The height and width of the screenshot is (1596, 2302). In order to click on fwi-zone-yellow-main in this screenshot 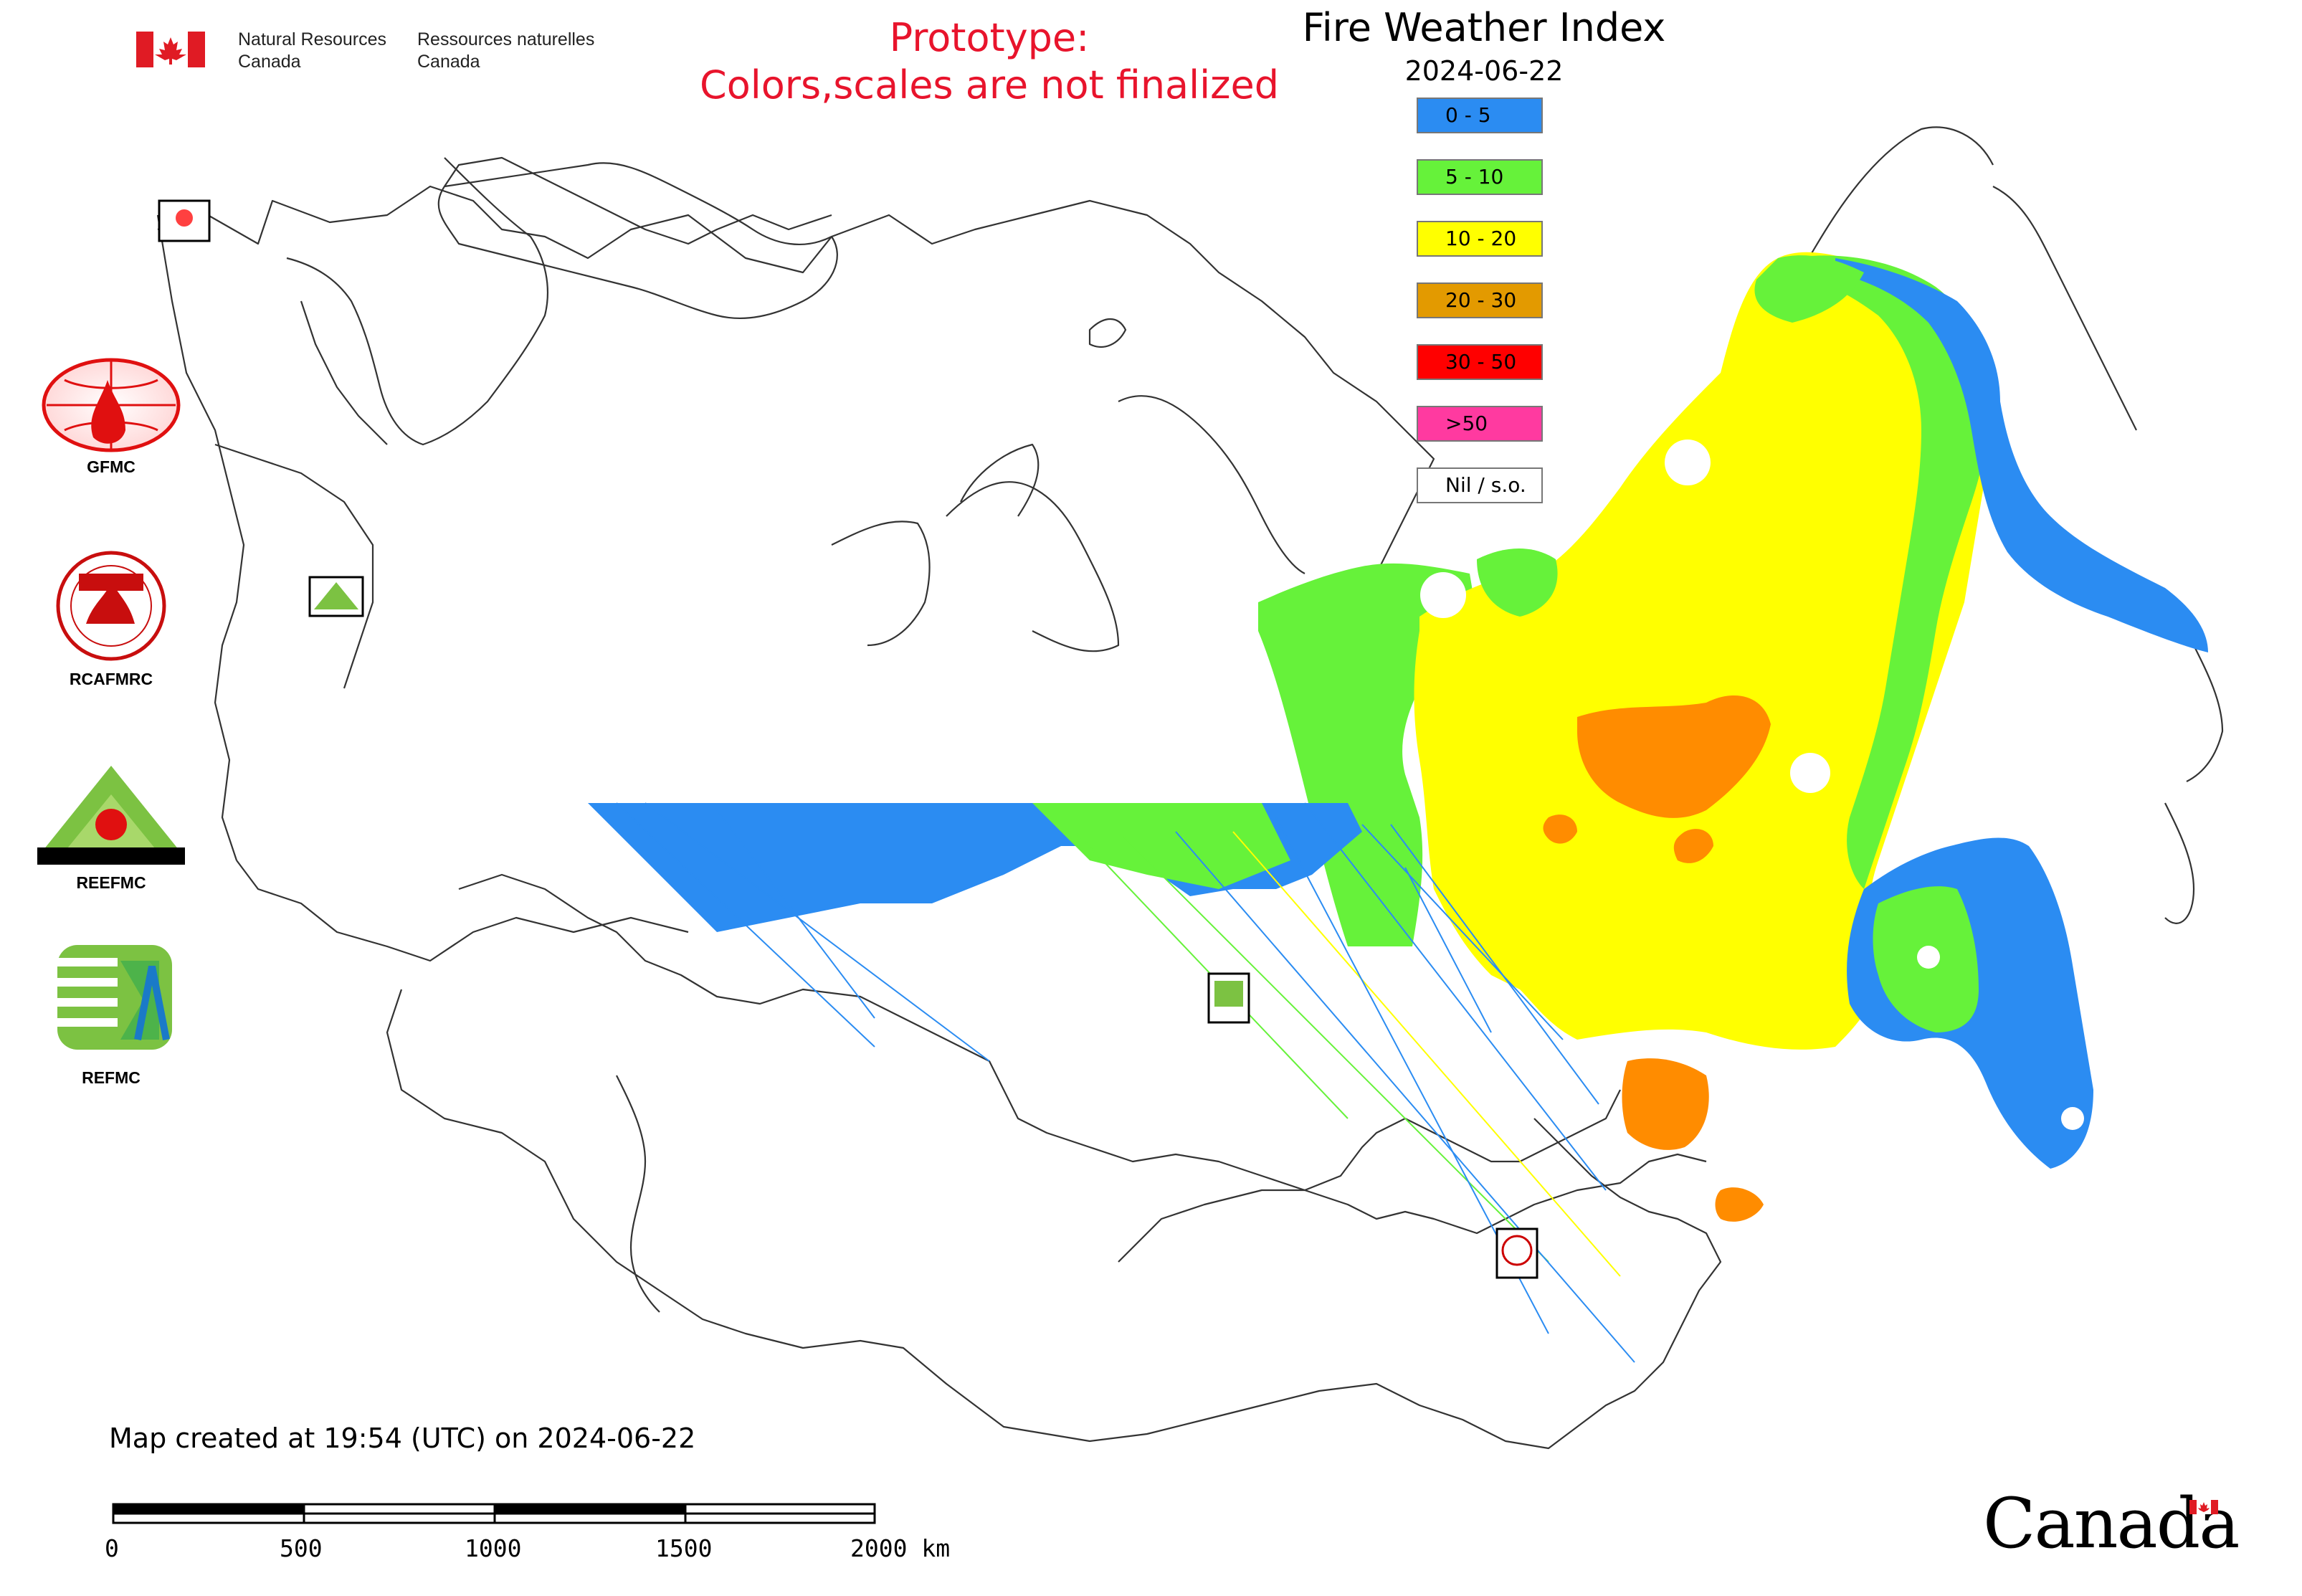, I will do `click(1702, 651)`.